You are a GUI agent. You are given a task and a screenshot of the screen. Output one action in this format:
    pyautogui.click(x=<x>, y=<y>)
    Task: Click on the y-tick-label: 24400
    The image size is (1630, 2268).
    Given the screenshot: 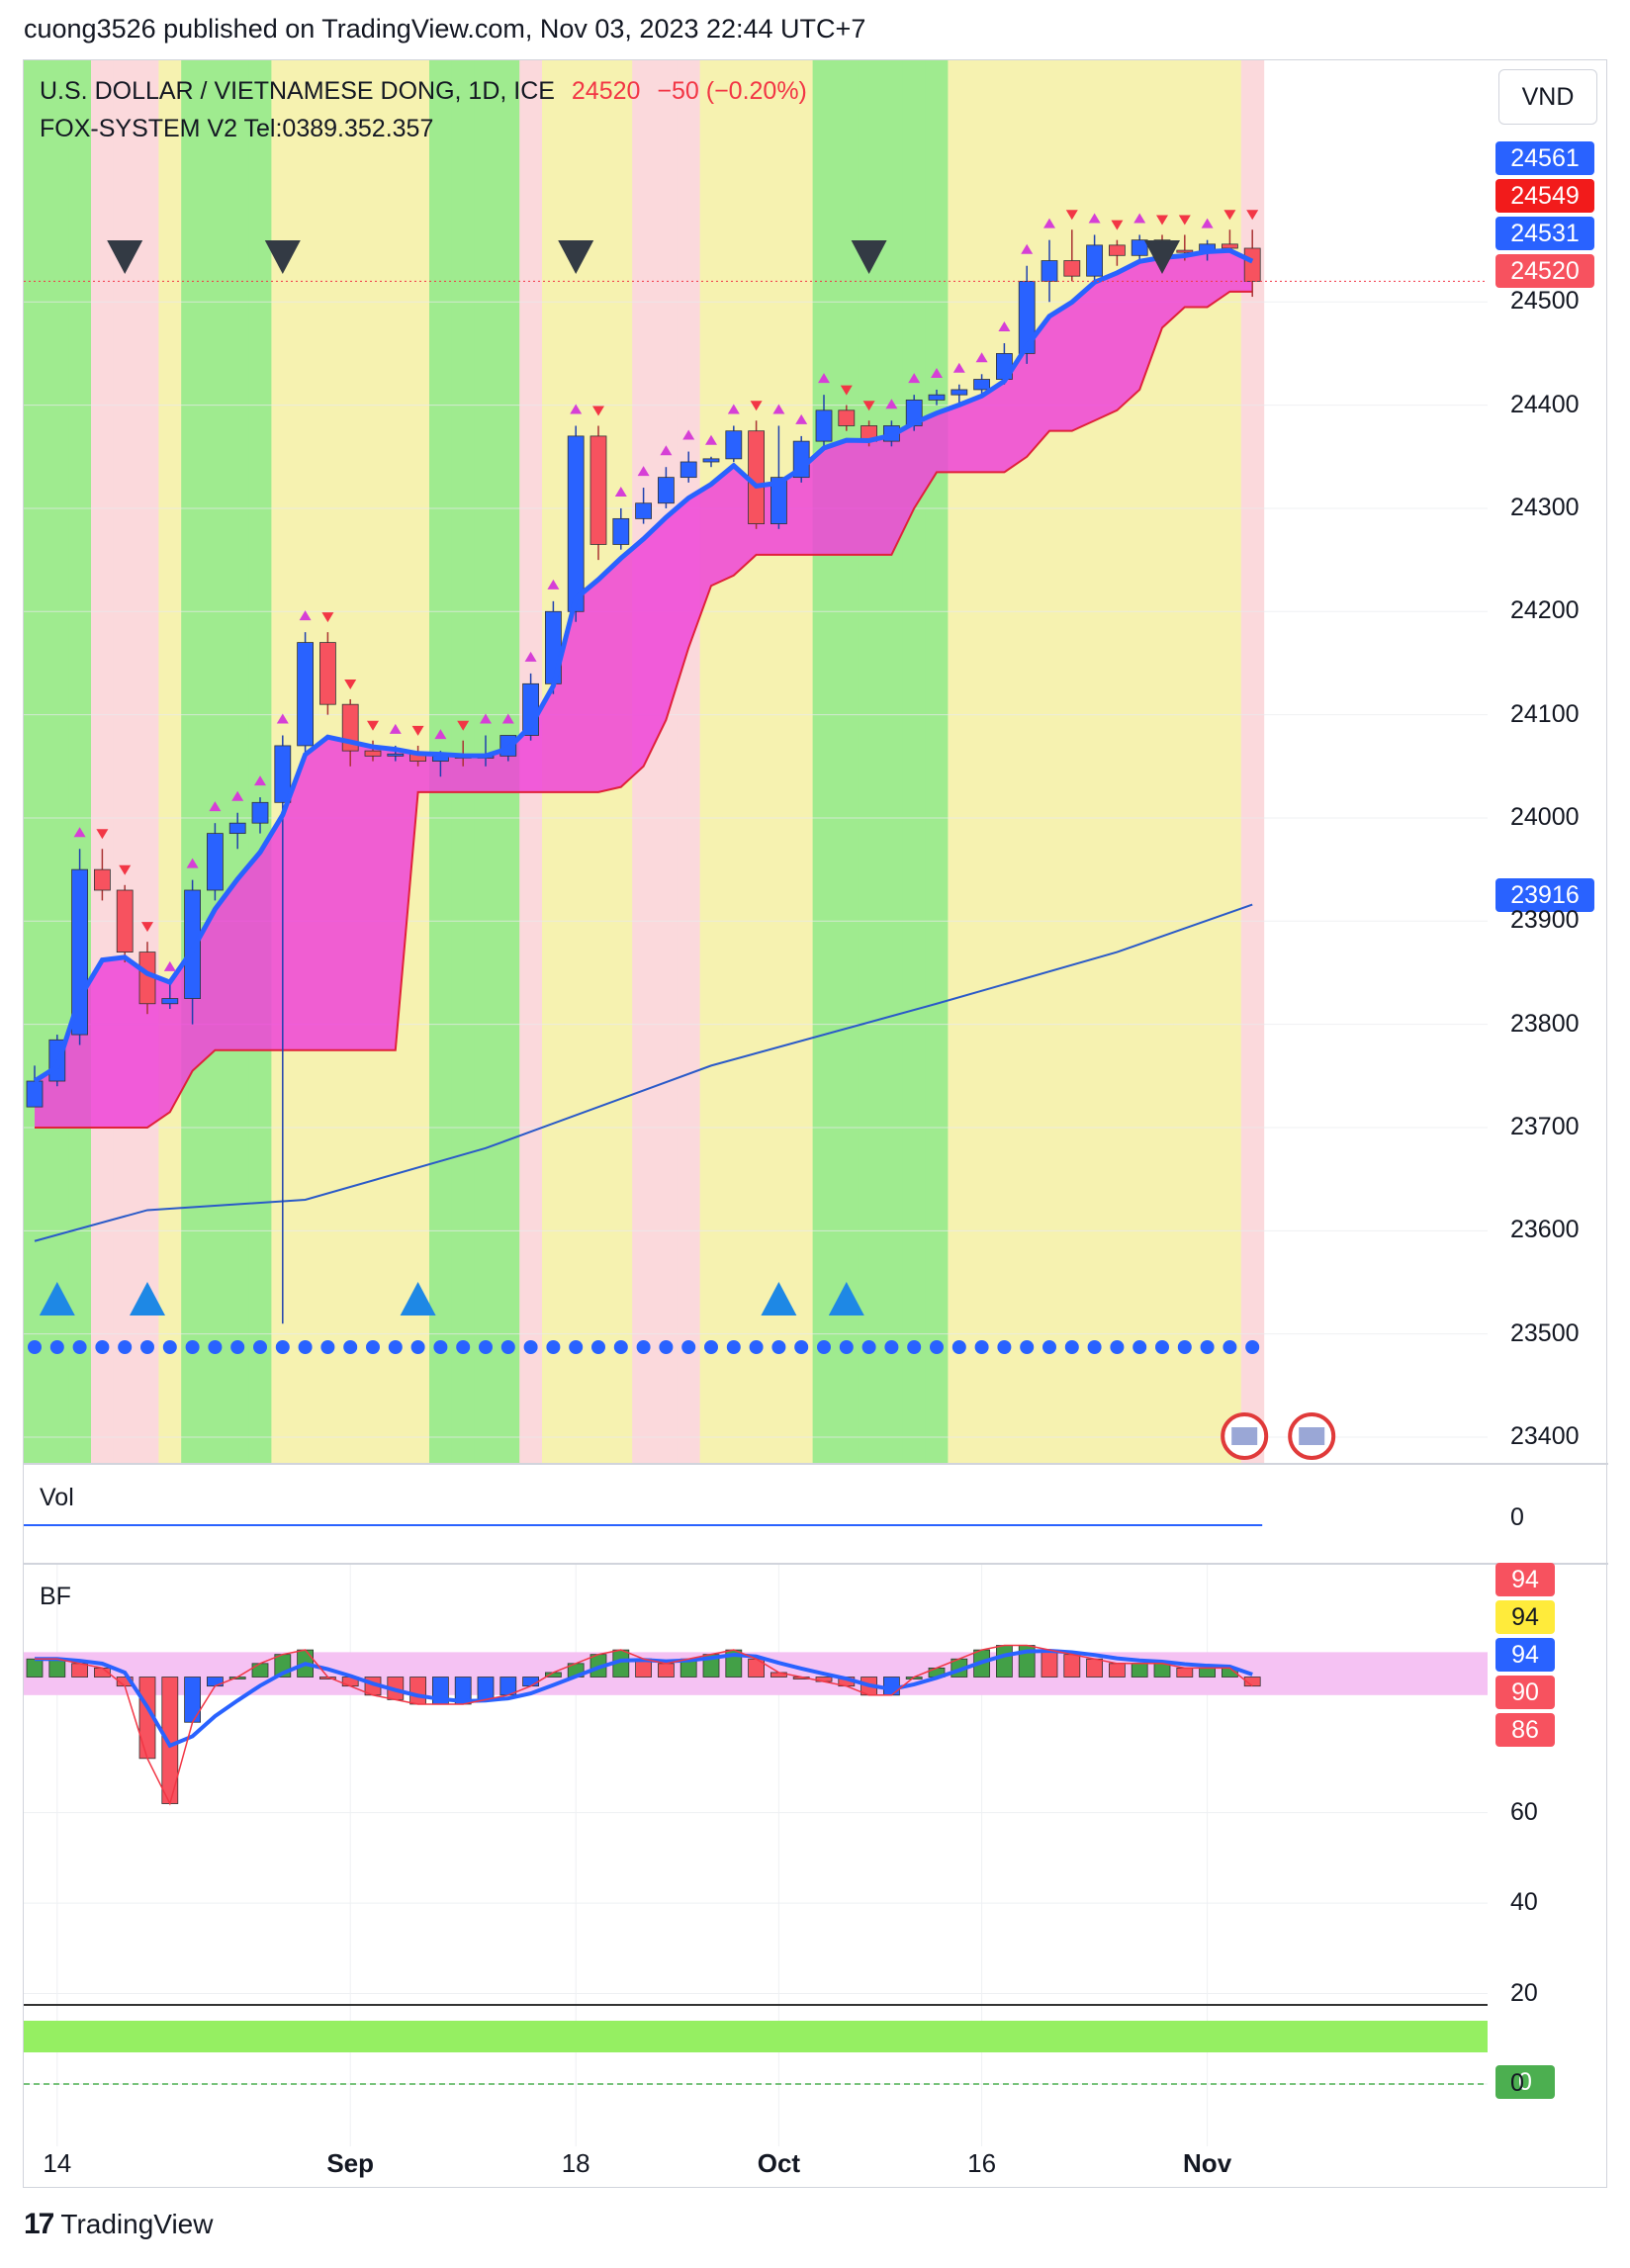 What is the action you would take?
    pyautogui.click(x=1545, y=404)
    